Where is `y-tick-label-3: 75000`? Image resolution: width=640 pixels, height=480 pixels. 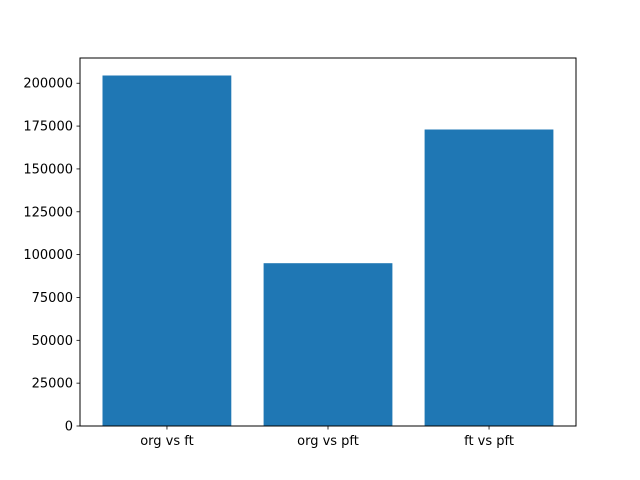
y-tick-label-3: 75000 is located at coordinates (52, 298).